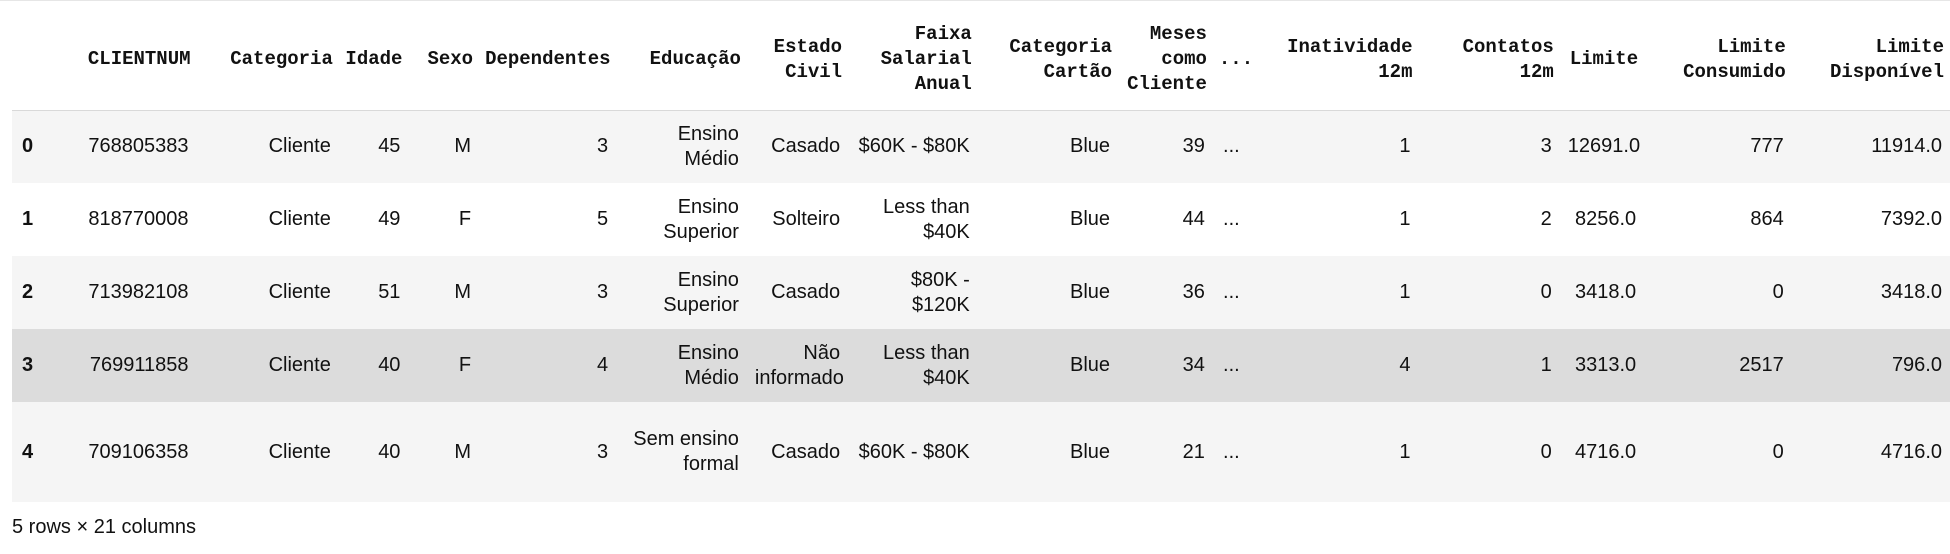 The width and height of the screenshot is (1950, 554). What do you see at coordinates (28, 365) in the screenshot?
I see `row-index: 3` at bounding box center [28, 365].